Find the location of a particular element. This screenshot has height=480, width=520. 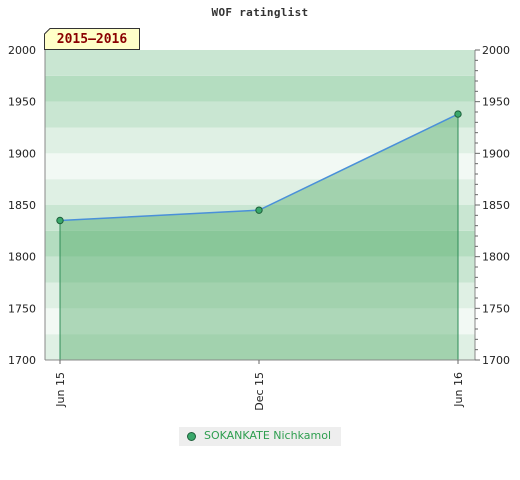

x-tick-label: Dec 15 is located at coordinates (259, 391).